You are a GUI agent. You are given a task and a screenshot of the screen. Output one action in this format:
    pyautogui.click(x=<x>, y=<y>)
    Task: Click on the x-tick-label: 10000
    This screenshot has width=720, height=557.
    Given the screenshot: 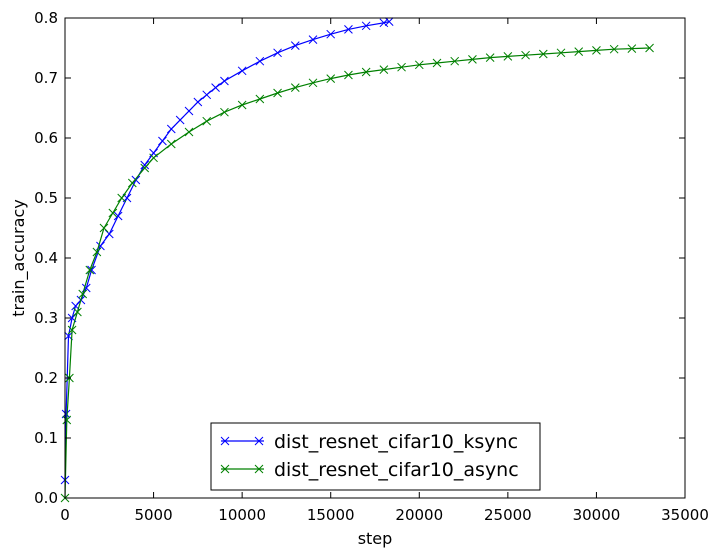 What is the action you would take?
    pyautogui.click(x=242, y=515)
    